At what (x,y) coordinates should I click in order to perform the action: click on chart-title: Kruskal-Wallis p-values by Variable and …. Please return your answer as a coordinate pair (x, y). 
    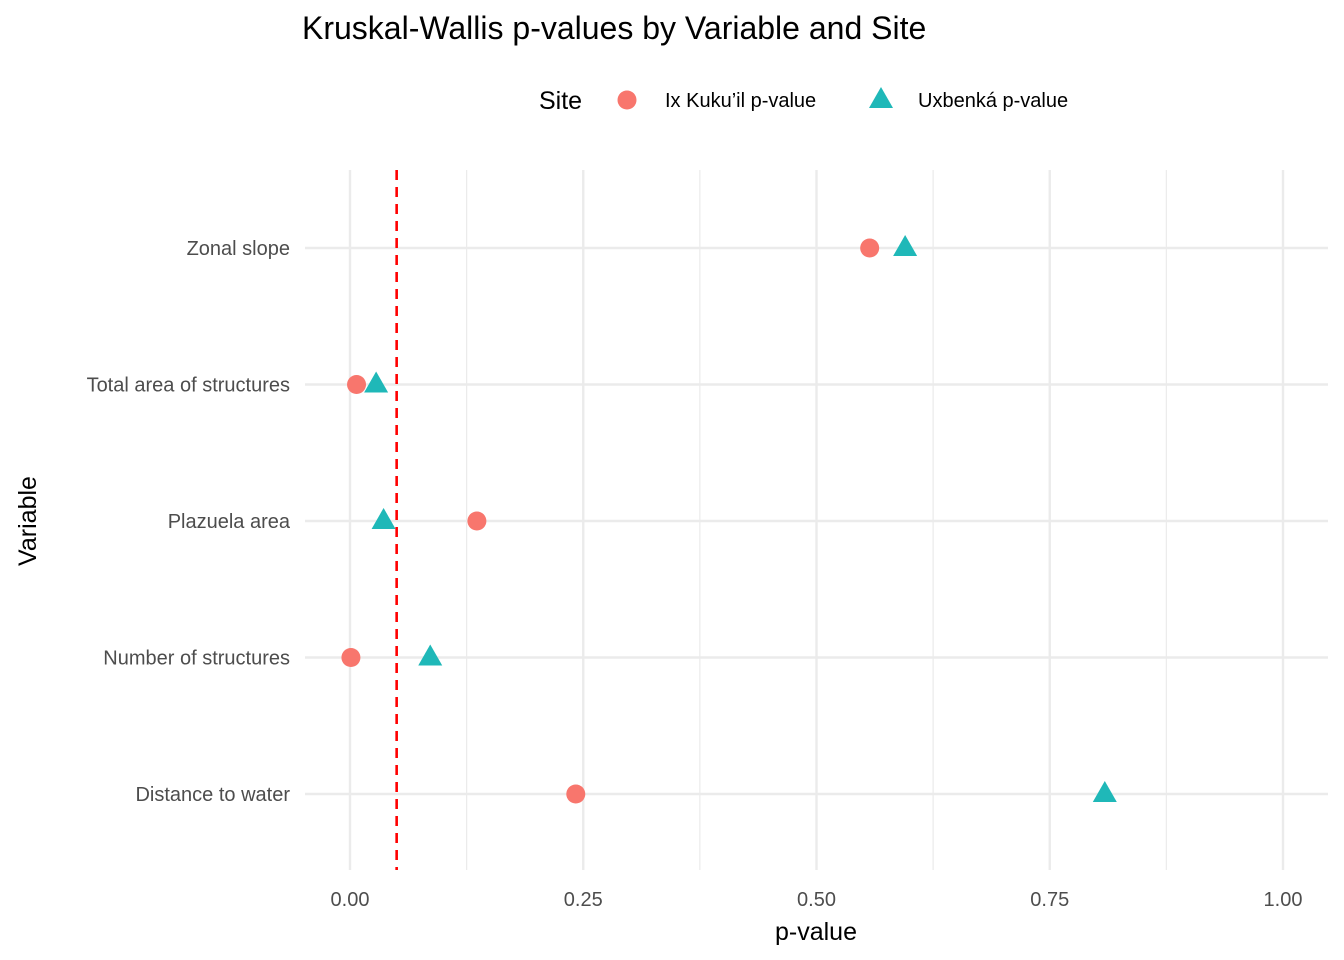
    Looking at the image, I should click on (614, 28).